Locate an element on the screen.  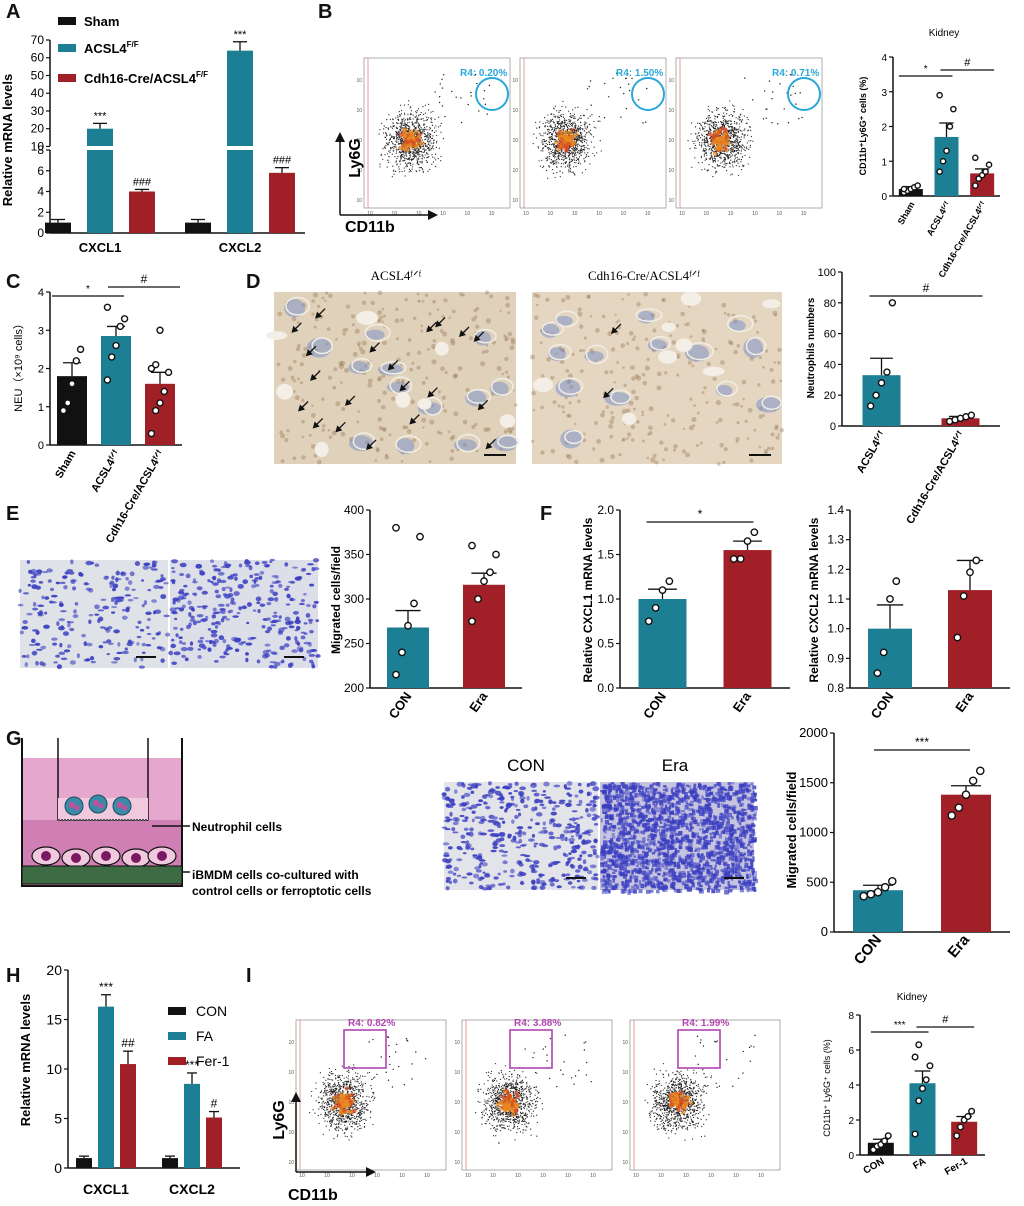
y-tick-label: 60 is located at coordinates (38, 58).